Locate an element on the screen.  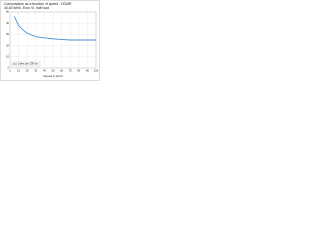
y-tick-label: 50 is located at coordinates (7, 12).